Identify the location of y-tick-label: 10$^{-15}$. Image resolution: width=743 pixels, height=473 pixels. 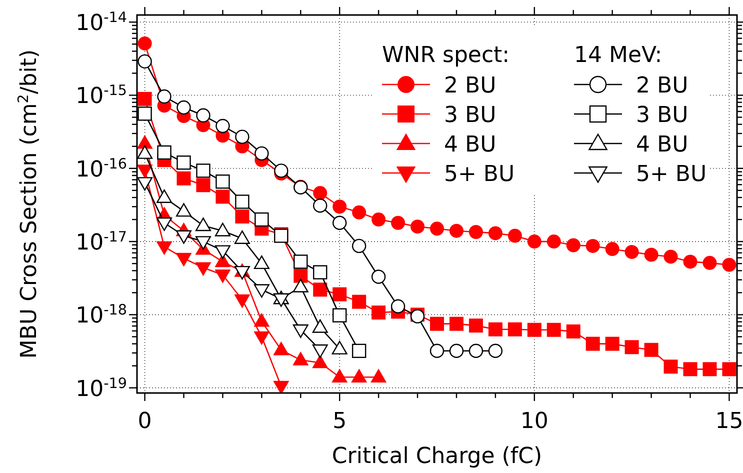
(101, 96).